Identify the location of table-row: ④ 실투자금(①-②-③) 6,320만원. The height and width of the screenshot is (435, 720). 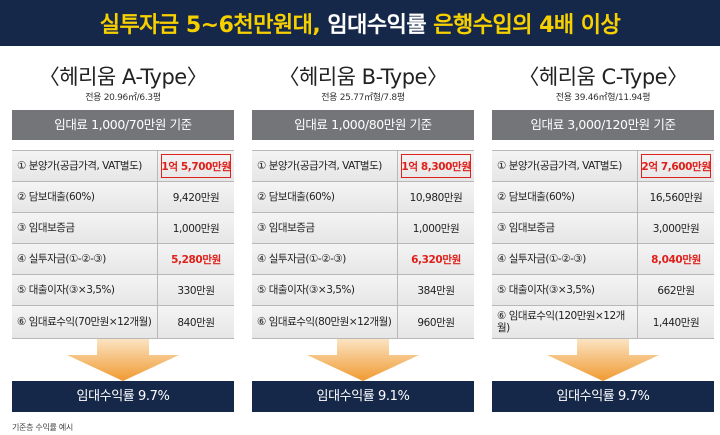
(363, 259).